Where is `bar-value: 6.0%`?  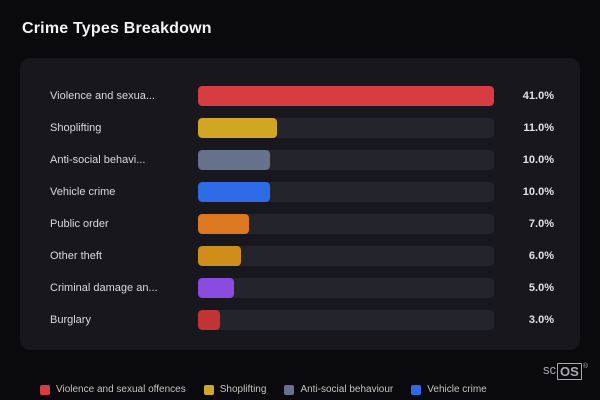 bar-value: 6.0% is located at coordinates (541, 256).